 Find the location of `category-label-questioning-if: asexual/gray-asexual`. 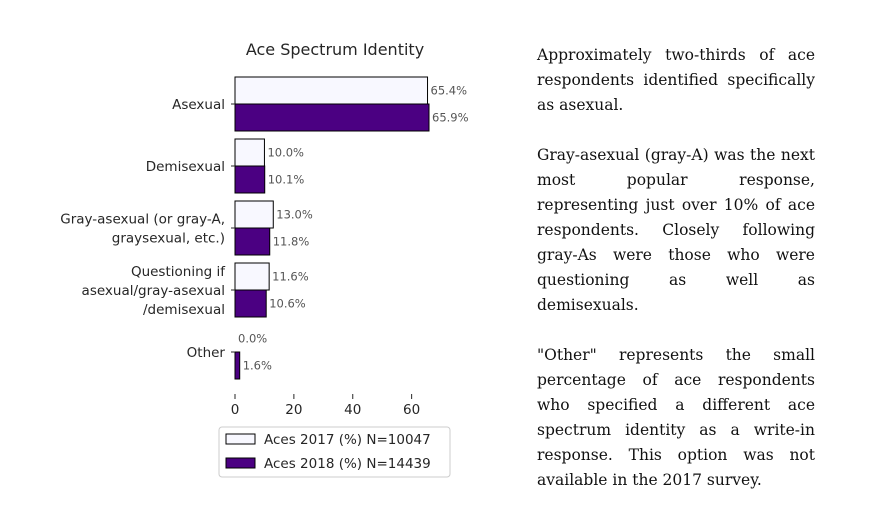

category-label-questioning-if: asexual/gray-asexual is located at coordinates (153, 291).